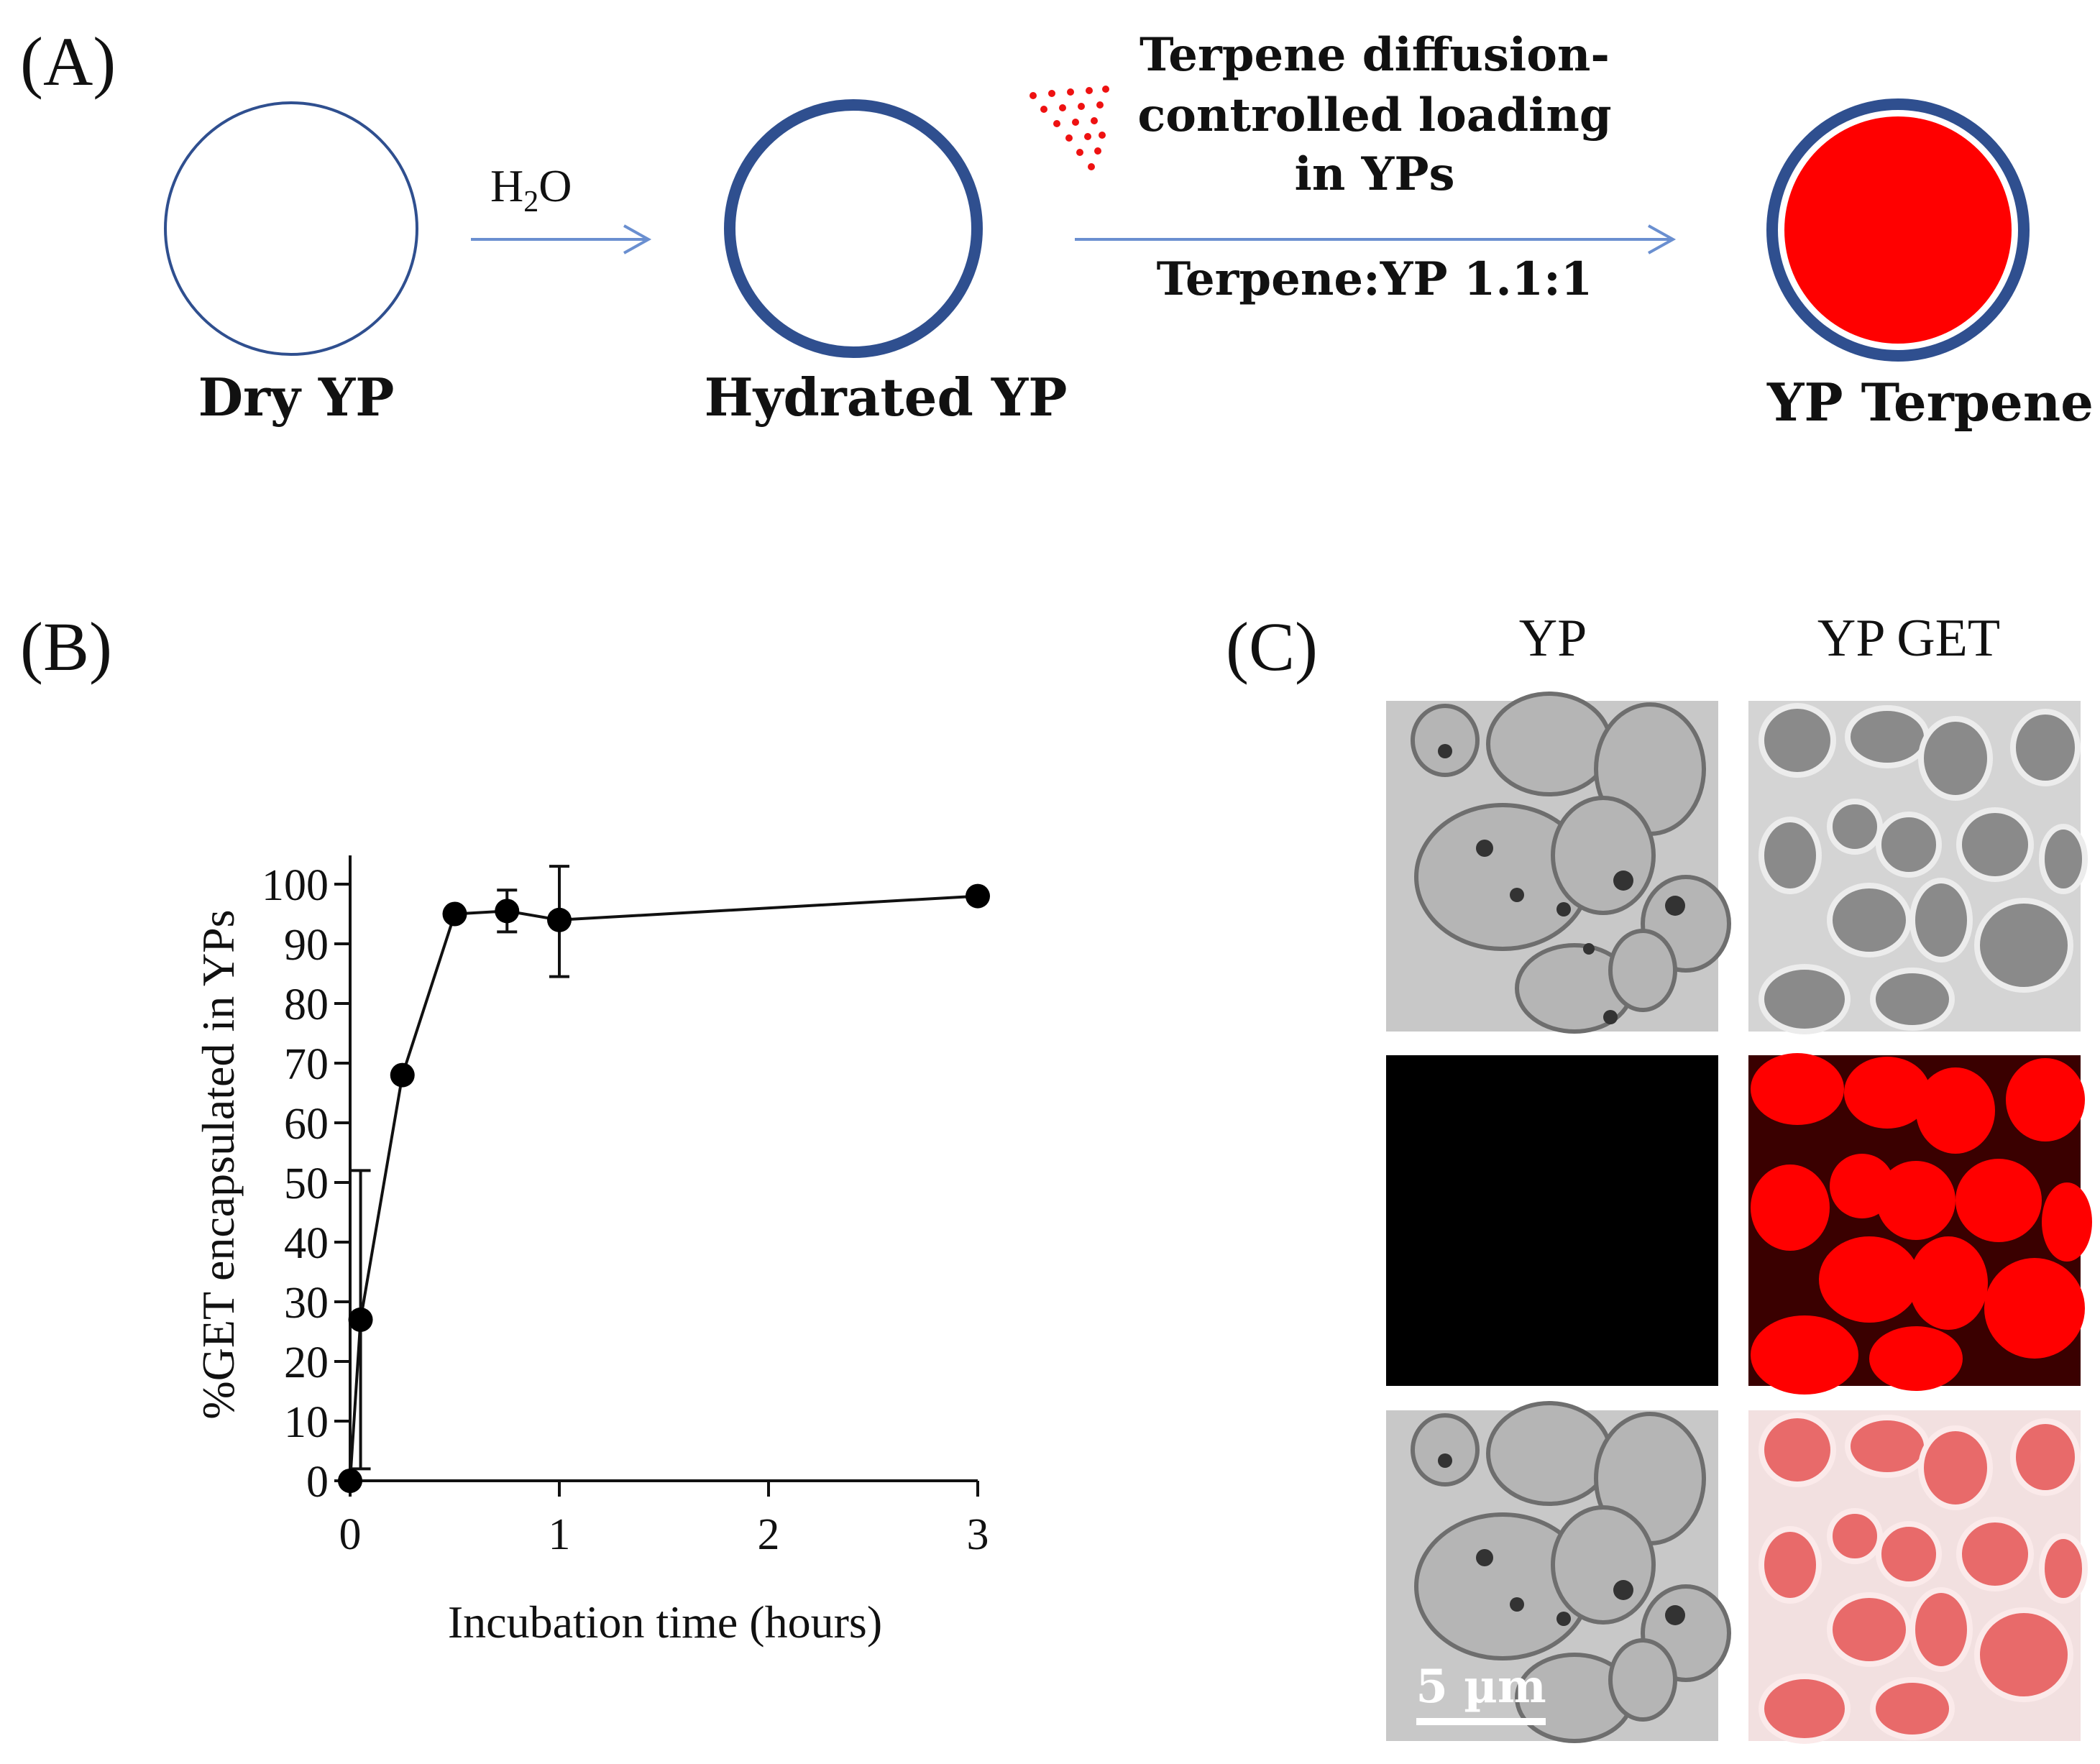  Describe the element at coordinates (1558, 863) in the screenshot. I see `micrograph-yp-brightfield` at that location.